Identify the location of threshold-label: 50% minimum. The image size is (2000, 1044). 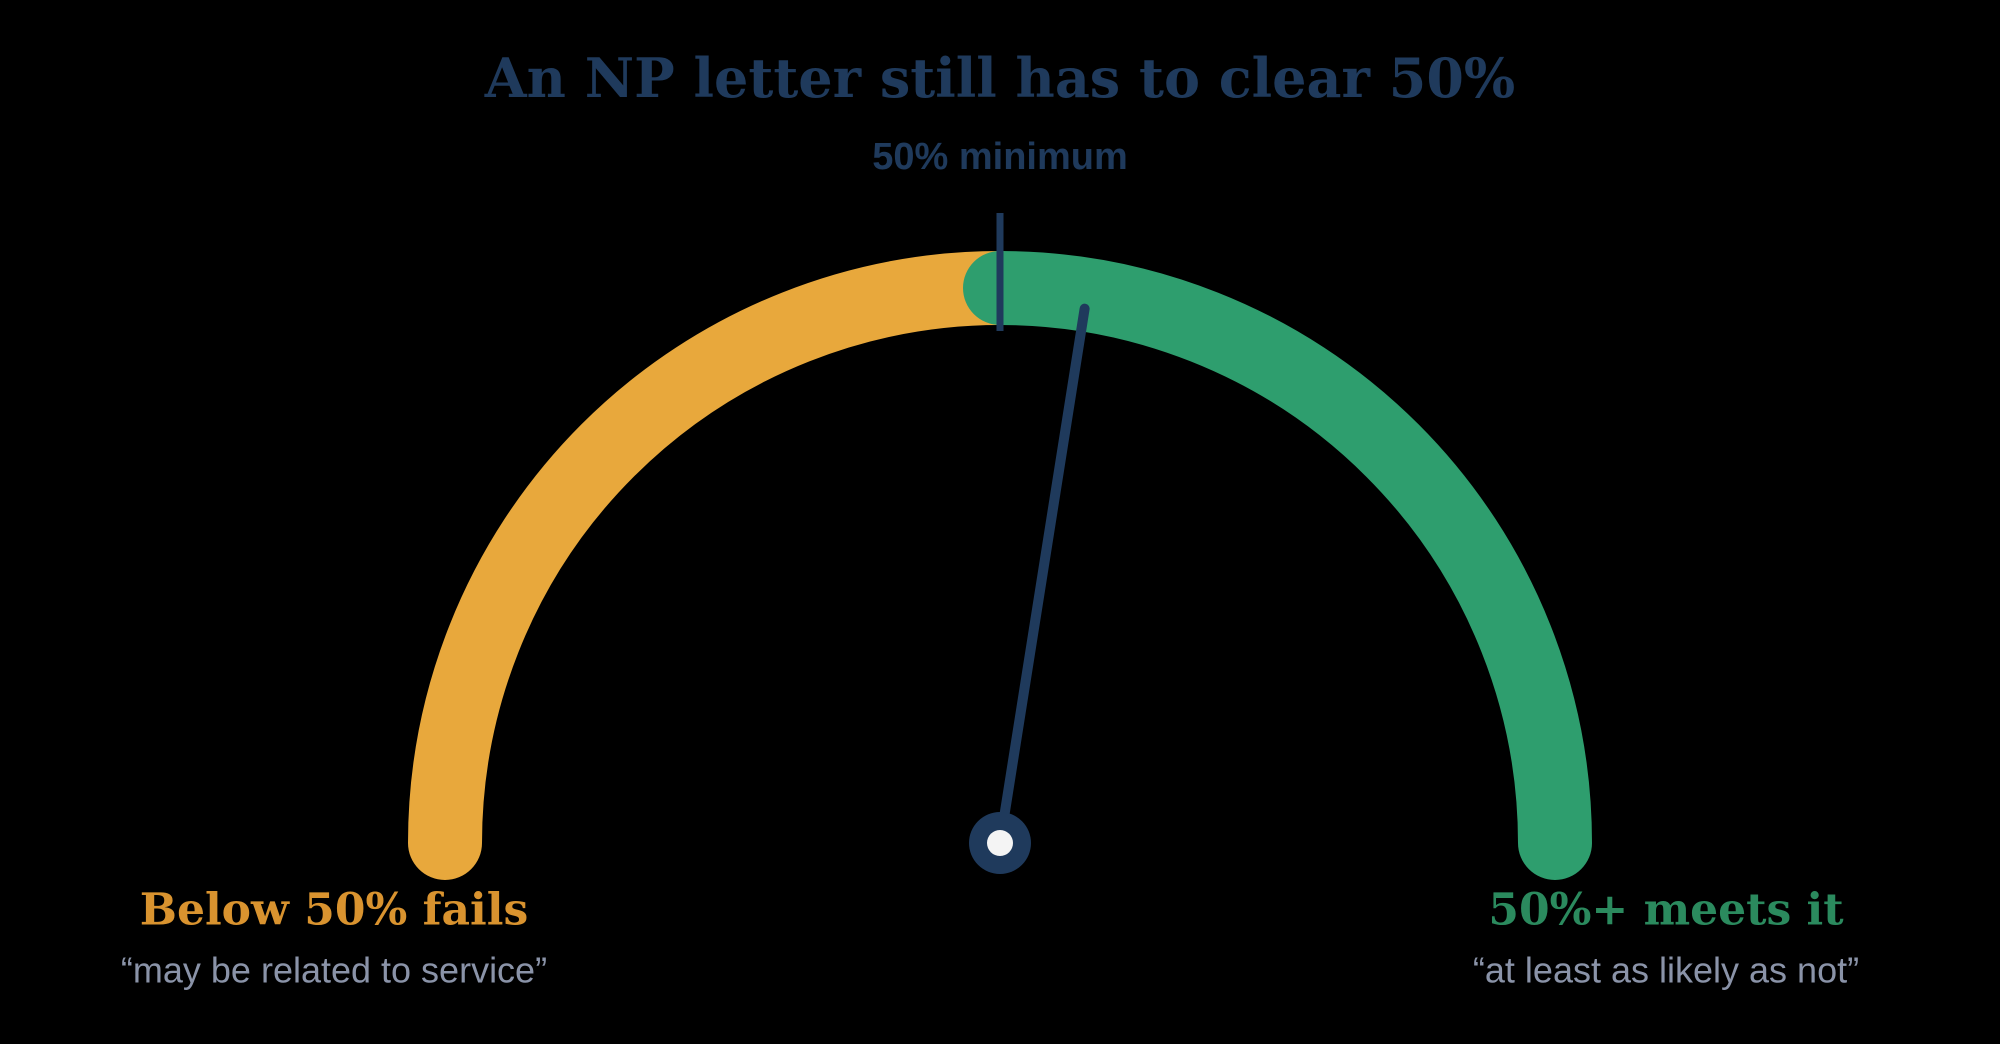
(1000, 157).